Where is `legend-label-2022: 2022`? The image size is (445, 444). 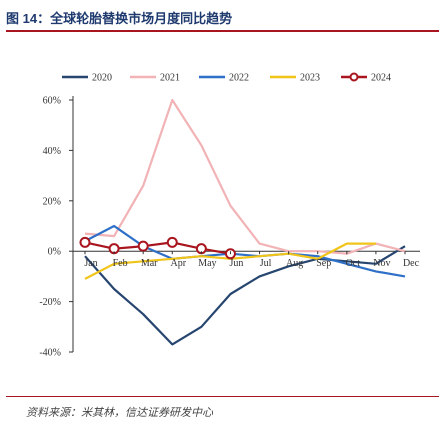 legend-label-2022: 2022 is located at coordinates (239, 78).